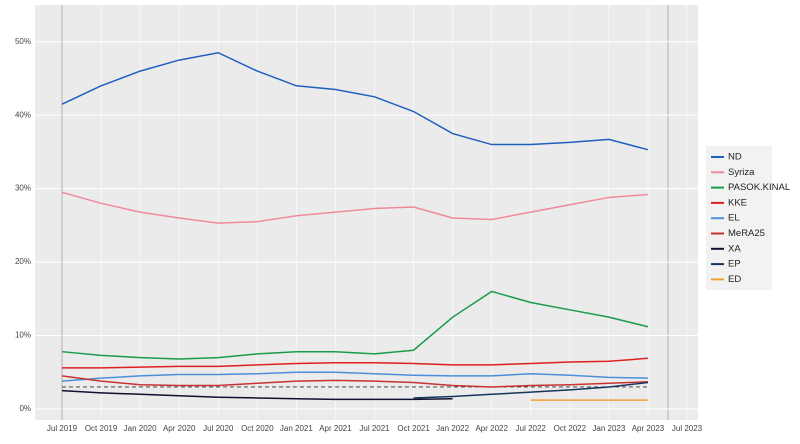 Image resolution: width=800 pixels, height=444 pixels. What do you see at coordinates (374, 428) in the screenshot?
I see `x-tick-label: Jul 2021` at bounding box center [374, 428].